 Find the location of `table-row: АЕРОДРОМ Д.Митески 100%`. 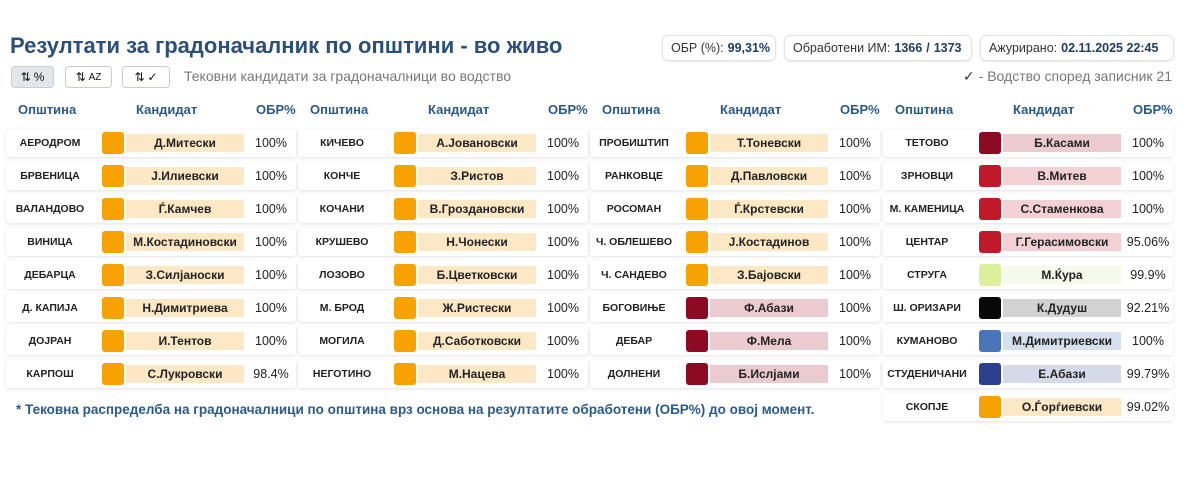

table-row: АЕРОДРОМ Д.Митески 100% is located at coordinates (151, 143).